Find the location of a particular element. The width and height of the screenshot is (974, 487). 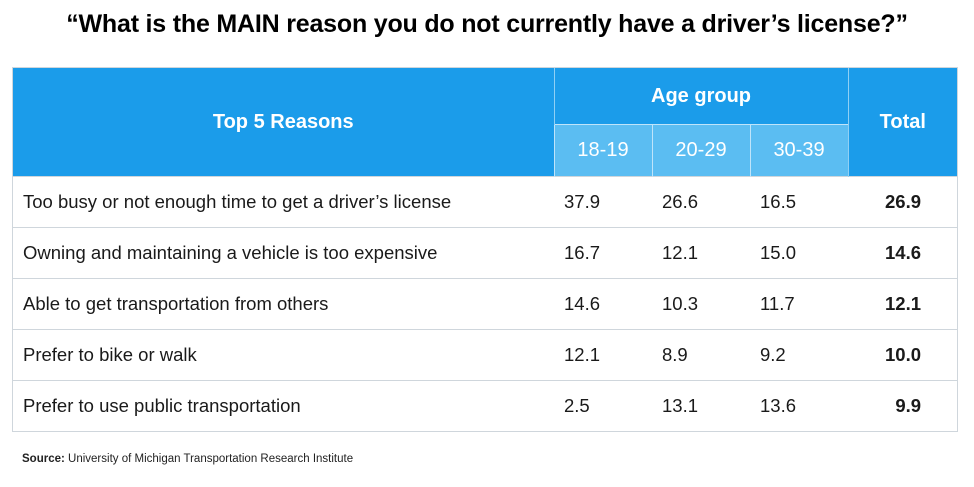

value-cell: 11.7 is located at coordinates (799, 304).